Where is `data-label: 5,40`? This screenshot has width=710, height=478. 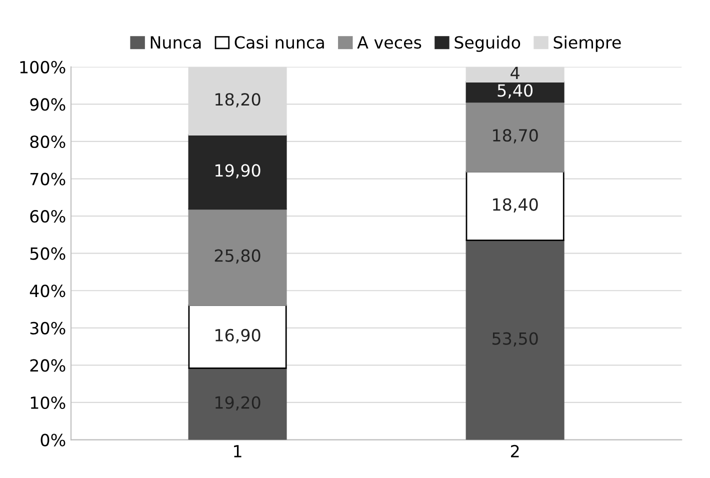 data-label: 5,40 is located at coordinates (515, 91).